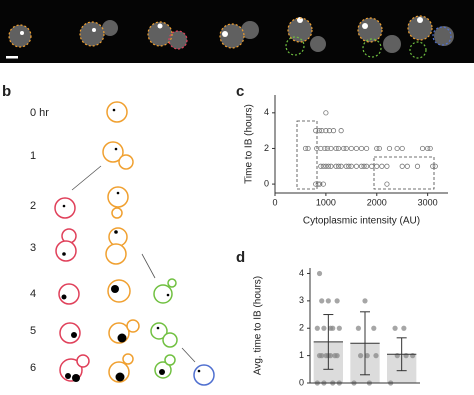 This screenshot has width=474, height=395. What do you see at coordinates (377, 202) in the screenshot?
I see `x-tick-label: 2000` at bounding box center [377, 202].